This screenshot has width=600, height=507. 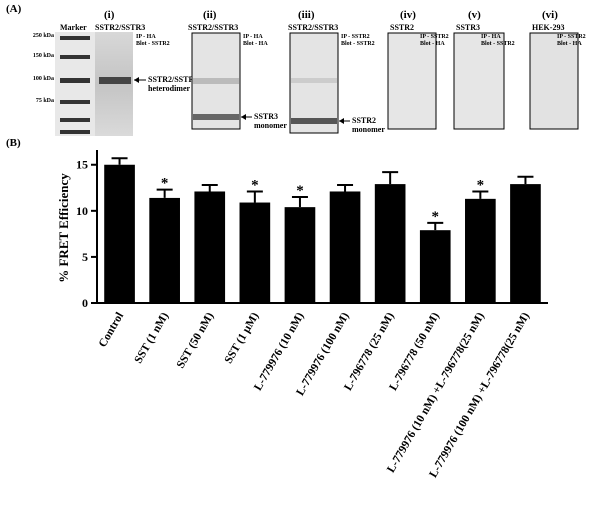 What do you see at coordinates (63, 228) in the screenshot?
I see `y-axis-label: % FRET Efficiency` at bounding box center [63, 228].